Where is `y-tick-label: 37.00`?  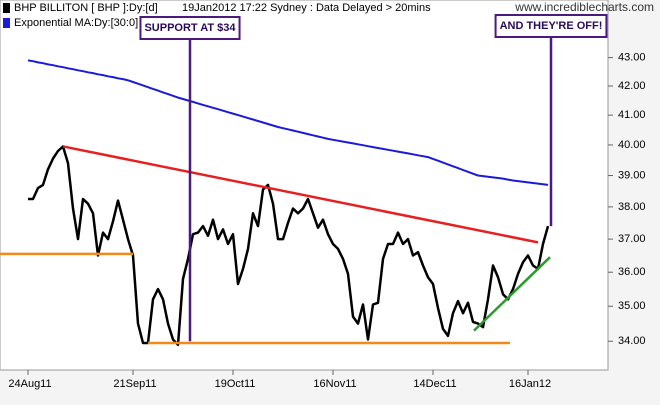
y-tick-label: 37.00 is located at coordinates (632, 239).